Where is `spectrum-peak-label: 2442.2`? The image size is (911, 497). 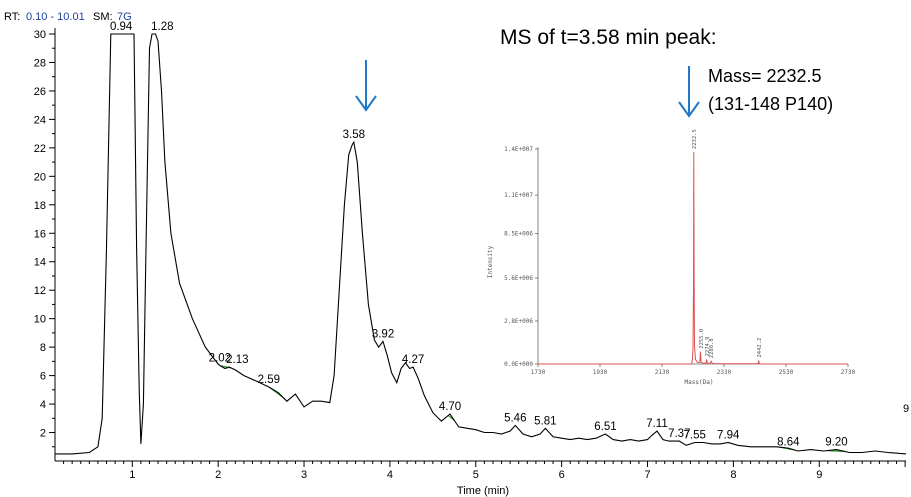 spectrum-peak-label: 2442.2 is located at coordinates (760, 348).